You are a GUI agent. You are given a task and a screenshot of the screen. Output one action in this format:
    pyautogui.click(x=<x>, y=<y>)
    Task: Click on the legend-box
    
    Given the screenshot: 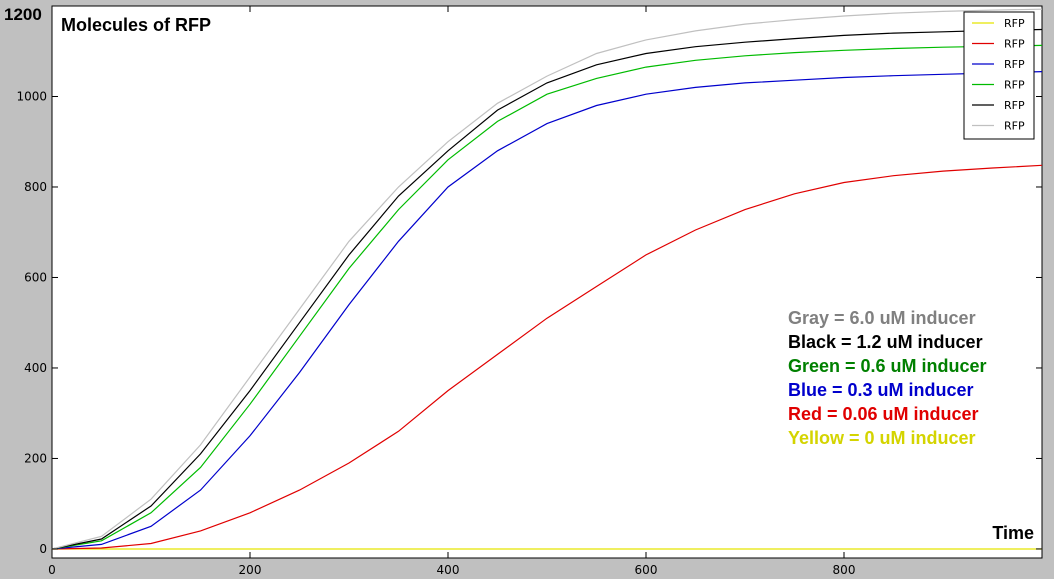 What is the action you would take?
    pyautogui.click(x=999, y=75)
    